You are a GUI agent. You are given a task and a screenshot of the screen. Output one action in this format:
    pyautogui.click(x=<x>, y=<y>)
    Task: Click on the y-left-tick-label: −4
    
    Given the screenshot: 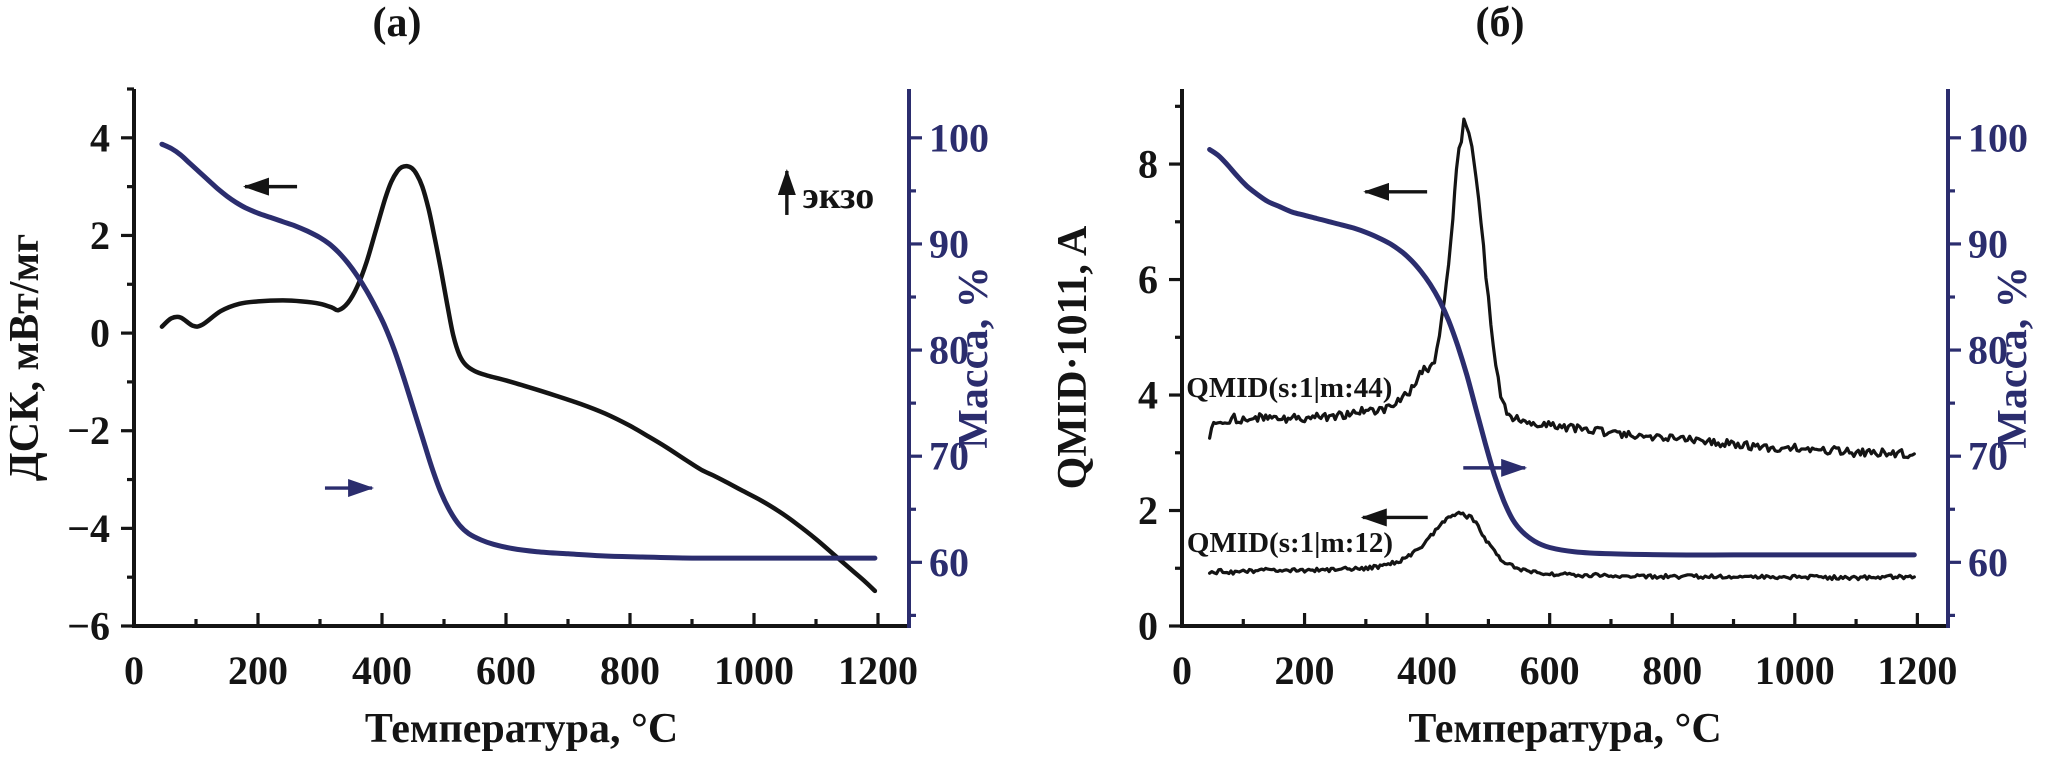 What is the action you would take?
    pyautogui.click(x=88, y=528)
    